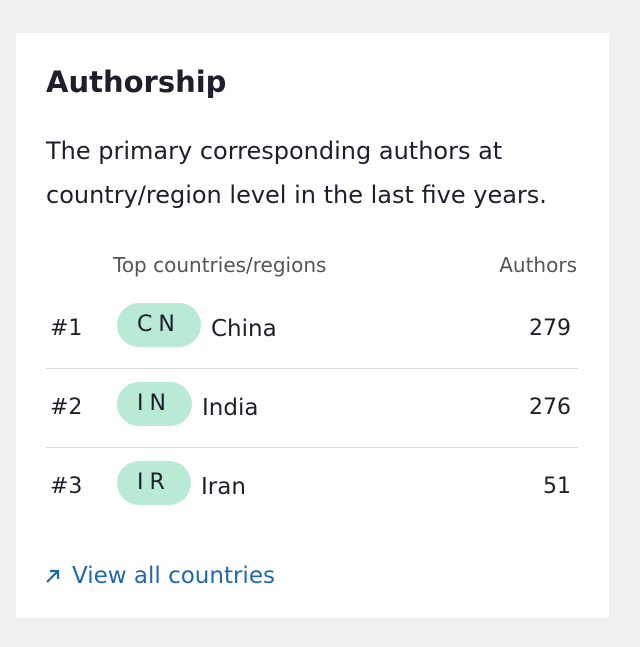 This screenshot has height=647, width=640. I want to click on table-row: #2 IN India 276, so click(312, 408).